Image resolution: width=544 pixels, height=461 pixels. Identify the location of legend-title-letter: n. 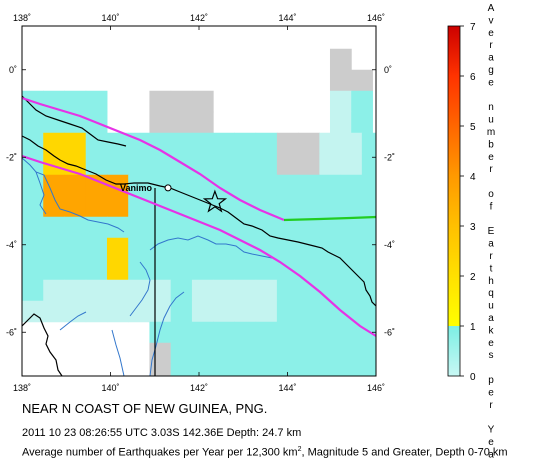
(491, 107).